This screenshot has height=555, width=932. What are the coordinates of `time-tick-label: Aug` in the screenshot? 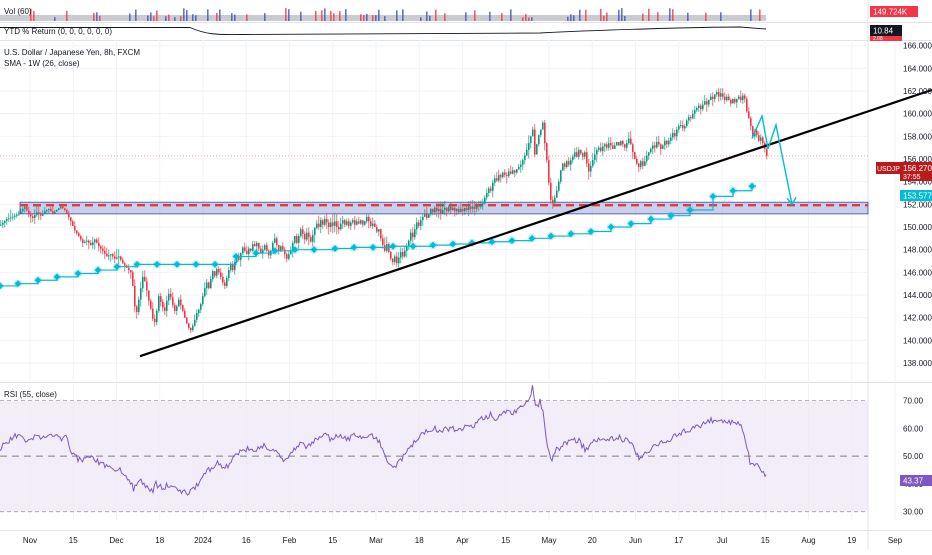 It's located at (808, 540).